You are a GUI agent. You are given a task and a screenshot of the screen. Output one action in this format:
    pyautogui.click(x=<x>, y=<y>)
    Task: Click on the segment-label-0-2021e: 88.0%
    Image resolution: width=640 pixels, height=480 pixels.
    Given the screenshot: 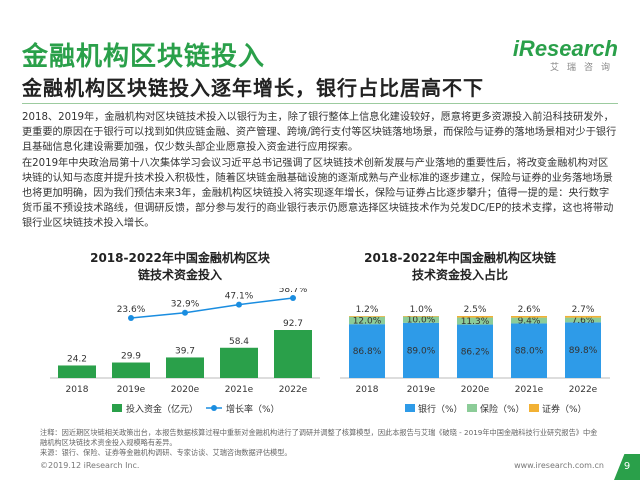 What is the action you would take?
    pyautogui.click(x=529, y=352)
    